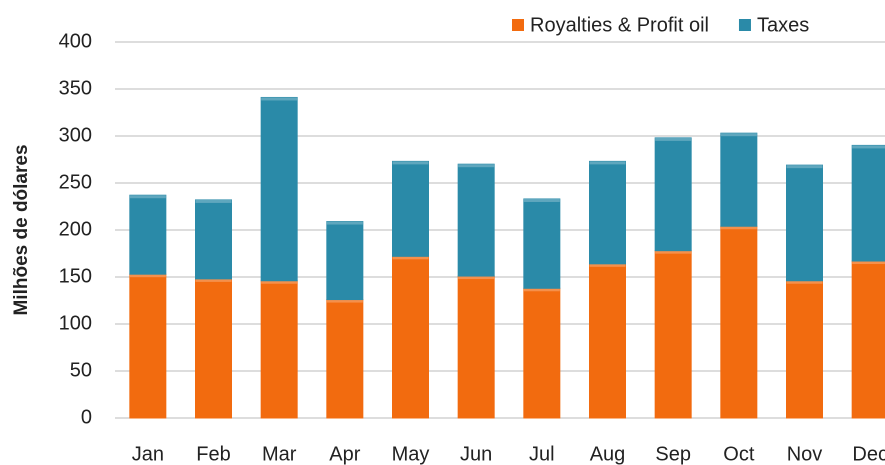  What do you see at coordinates (608, 454) in the screenshot?
I see `x-tick-label: Aug` at bounding box center [608, 454].